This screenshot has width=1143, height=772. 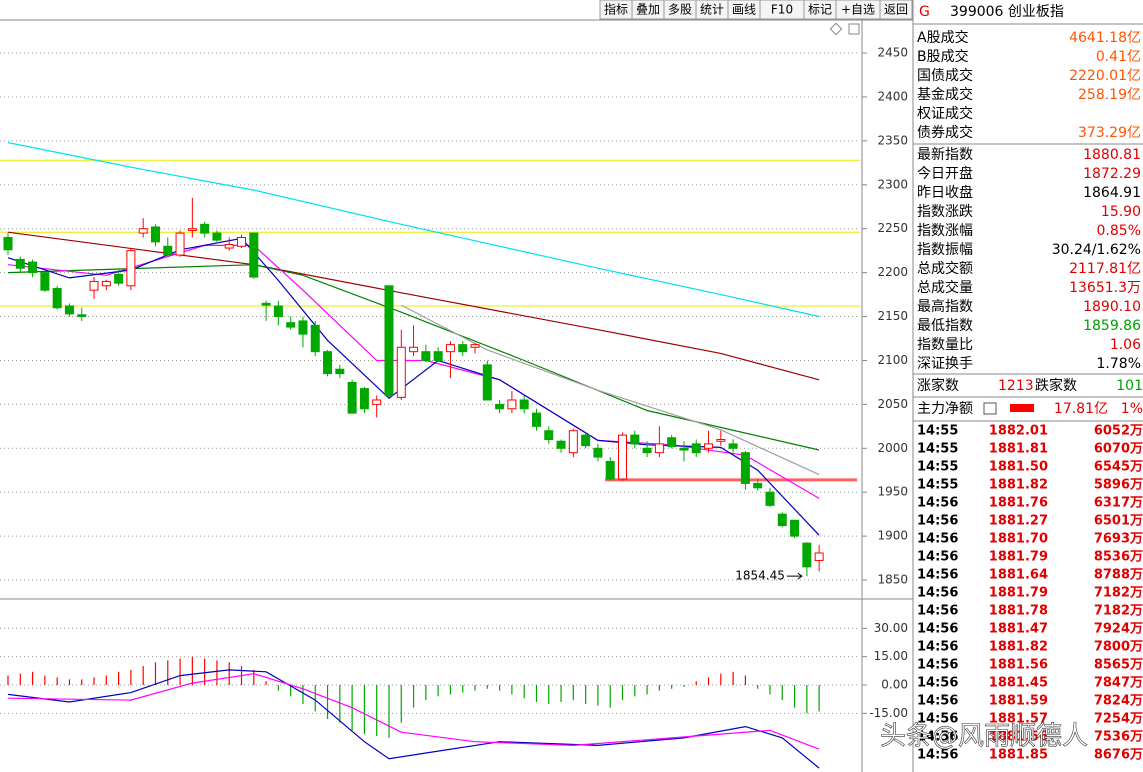 What do you see at coordinates (712, 10) in the screenshot?
I see `toolbar-label: 统计` at bounding box center [712, 10].